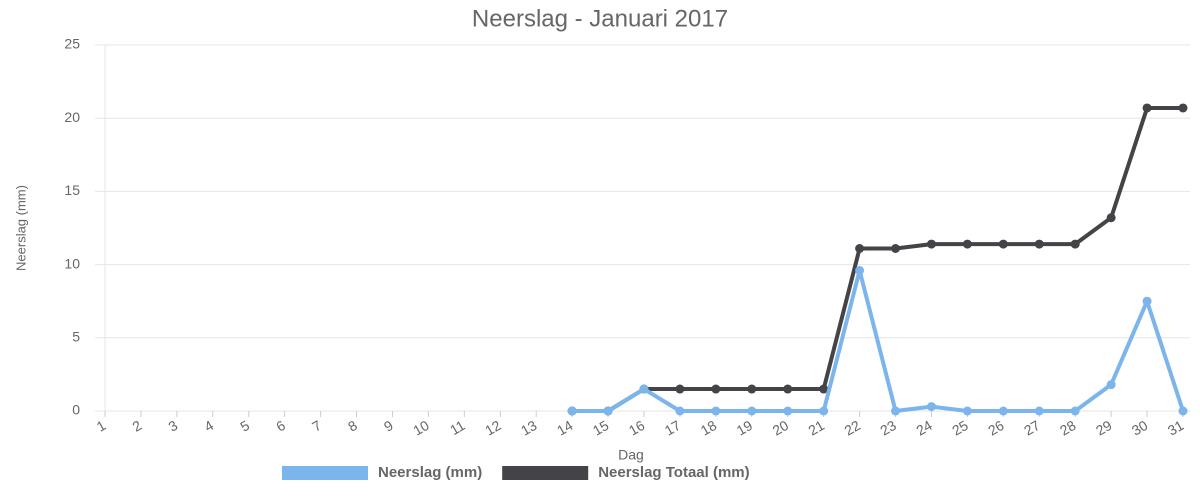 This screenshot has width=1200, height=500. What do you see at coordinates (1140, 428) in the screenshot?
I see `x-tick-label: 30` at bounding box center [1140, 428].